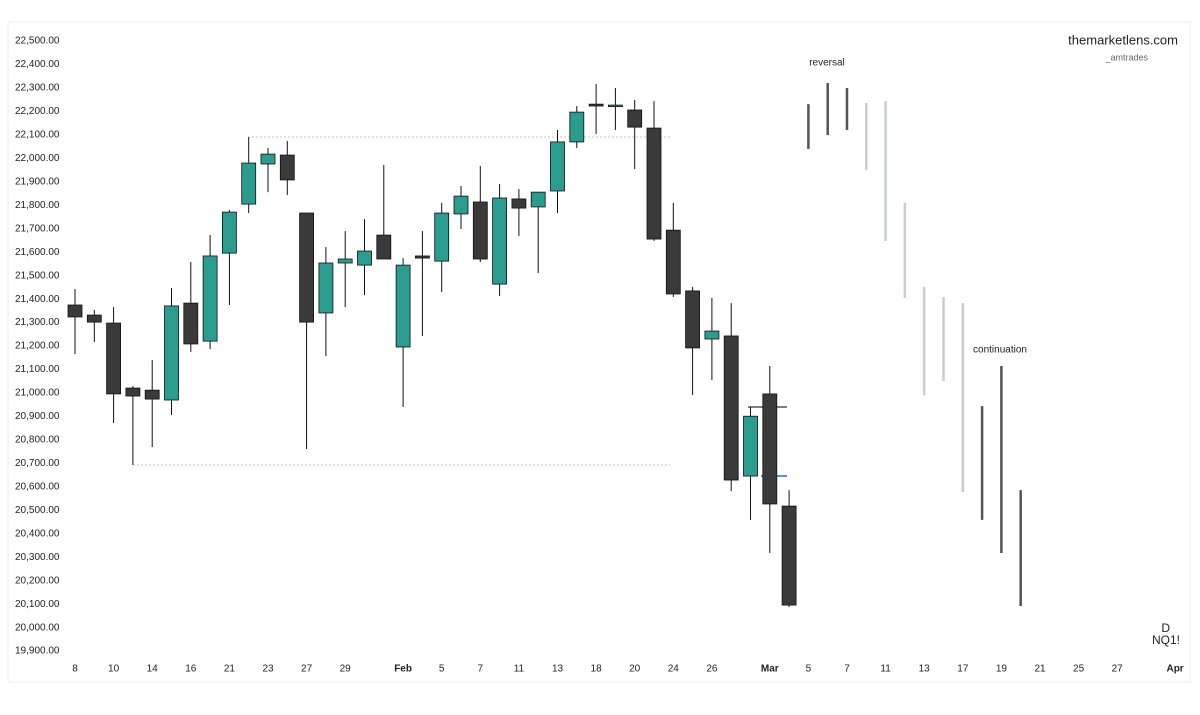 Image resolution: width=1200 pixels, height=715 pixels. What do you see at coordinates (37, 275) in the screenshot?
I see `y-tick-label: 21,500.00` at bounding box center [37, 275].